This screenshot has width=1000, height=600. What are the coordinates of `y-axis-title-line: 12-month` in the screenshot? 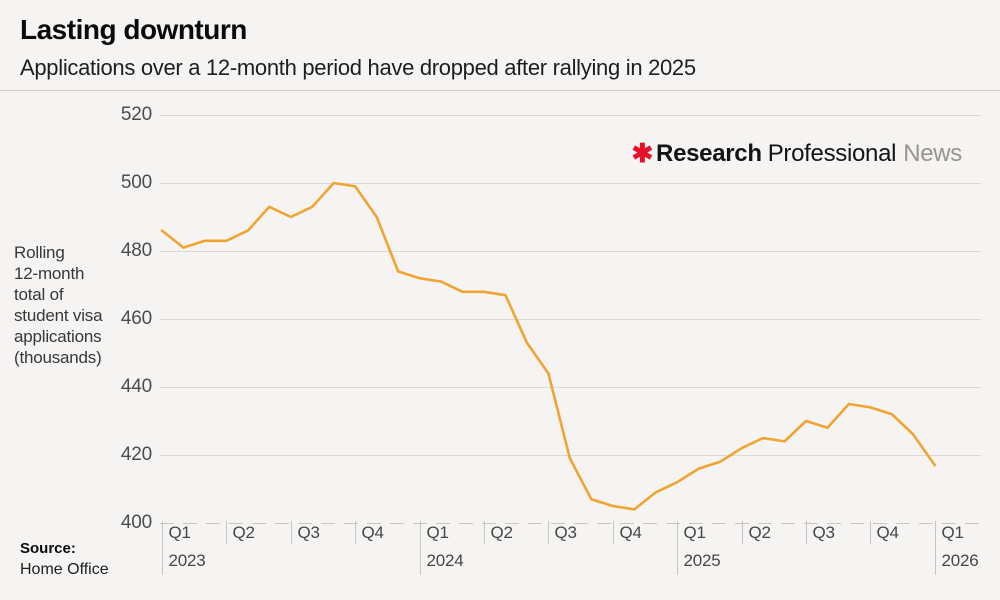 It's located at (49, 273).